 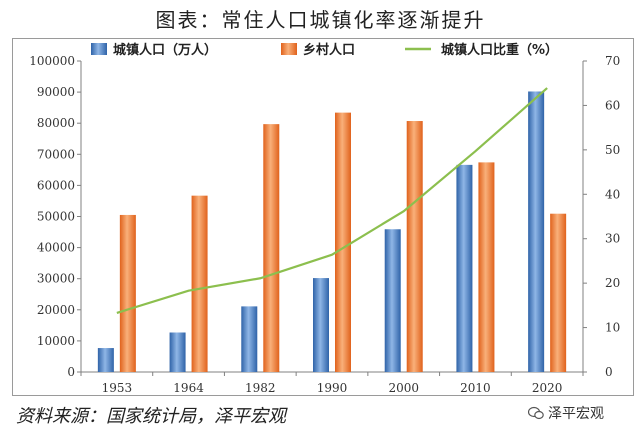 I want to click on right-axis-tick-label: 60, so click(x=612, y=105).